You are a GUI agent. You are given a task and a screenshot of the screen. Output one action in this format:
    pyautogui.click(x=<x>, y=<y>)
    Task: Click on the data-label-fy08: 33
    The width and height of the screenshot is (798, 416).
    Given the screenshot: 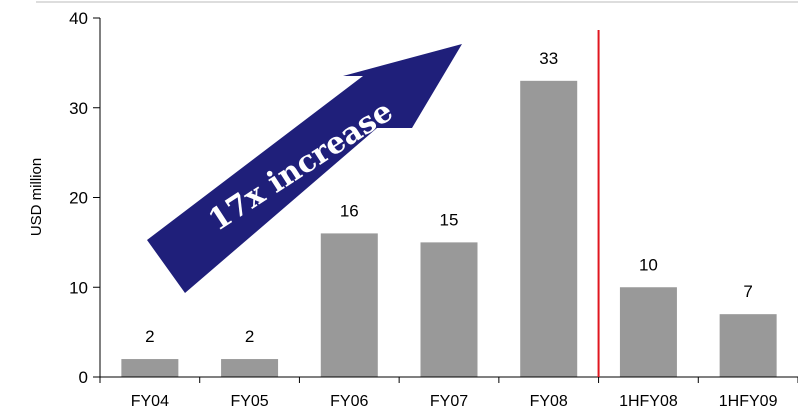 What is the action you would take?
    pyautogui.click(x=548, y=58)
    